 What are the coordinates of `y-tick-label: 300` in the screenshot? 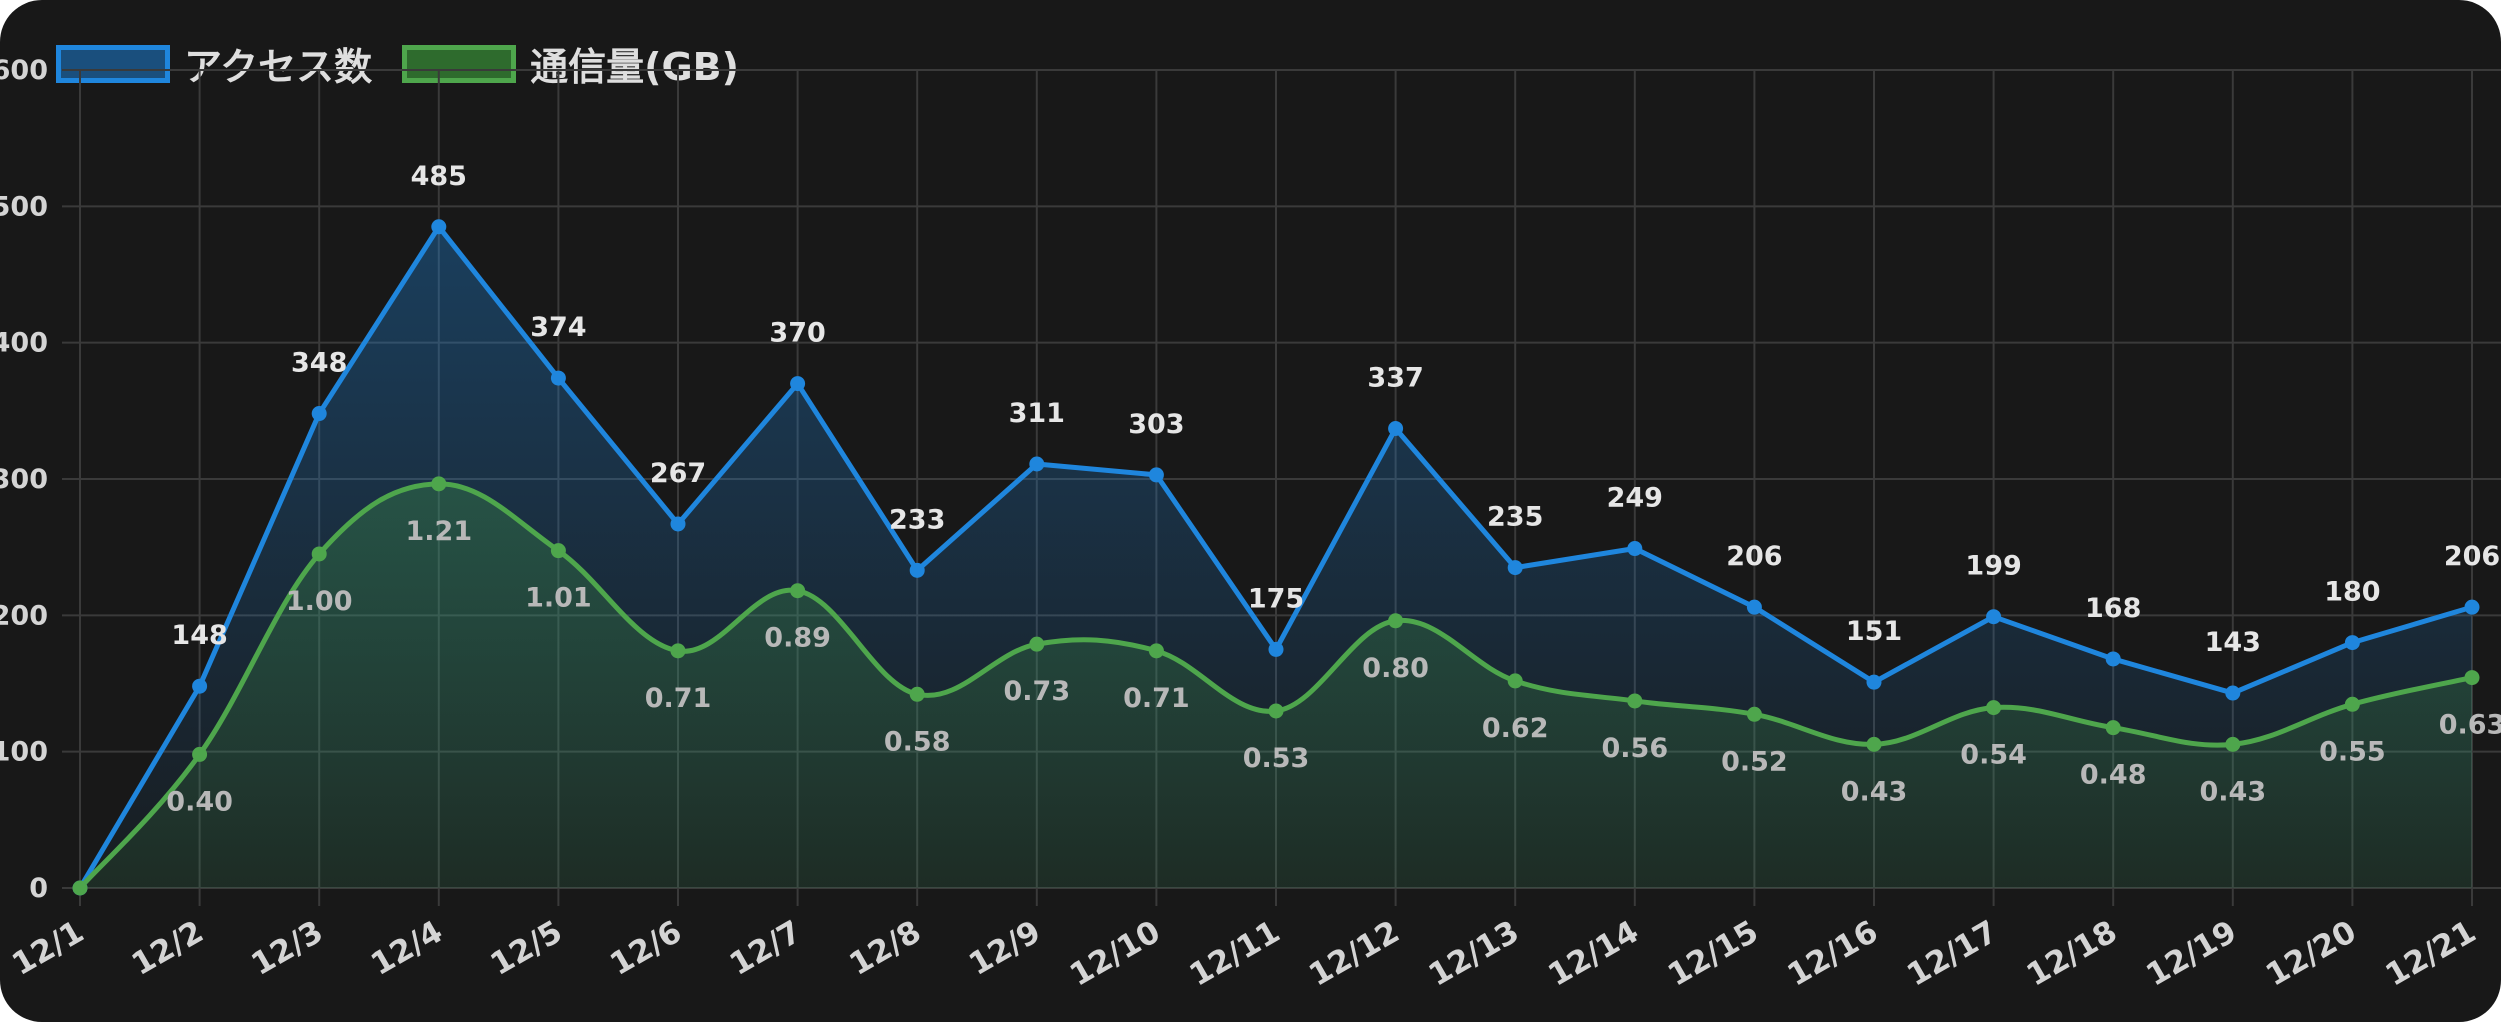 It's located at (24, 479).